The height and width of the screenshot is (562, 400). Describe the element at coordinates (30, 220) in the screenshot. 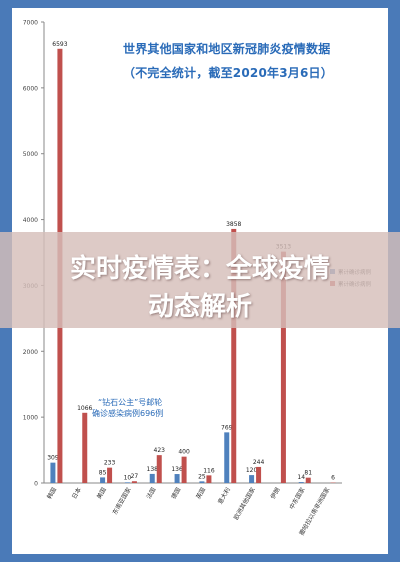

I see `y-tick-label: 4000` at that location.